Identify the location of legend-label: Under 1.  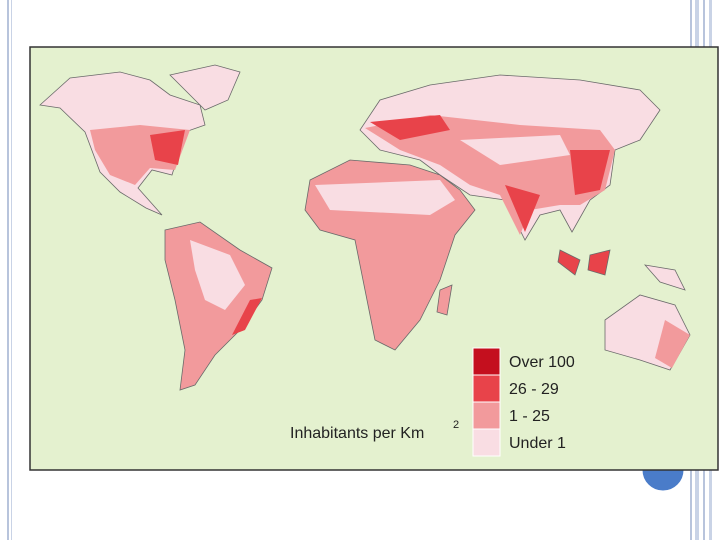
(537, 443).